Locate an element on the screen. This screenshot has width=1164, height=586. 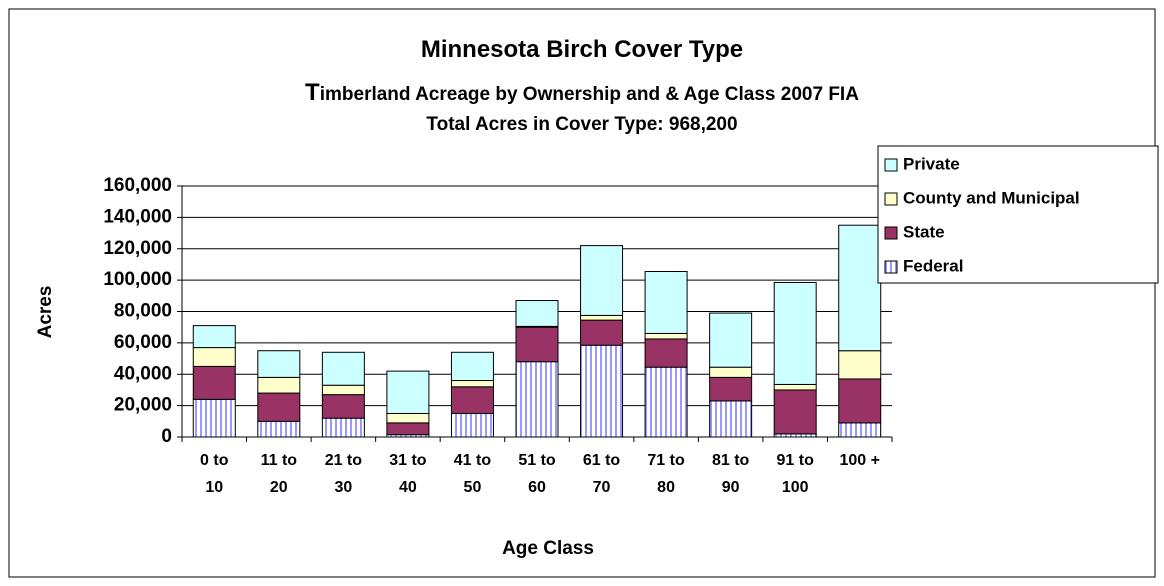
x-tick-label: 0 to 10 is located at coordinates (214, 474).